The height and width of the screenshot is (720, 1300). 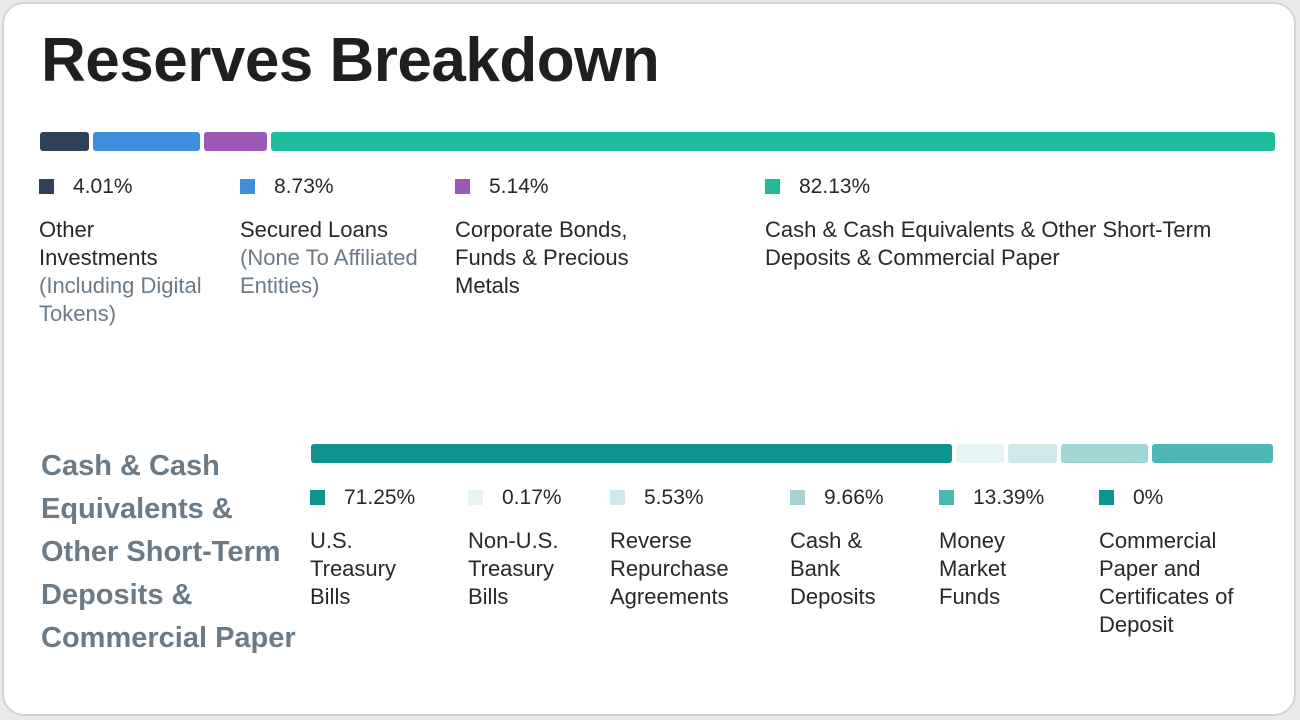 What do you see at coordinates (350, 60) in the screenshot?
I see `page-title: Reserves Breakdown` at bounding box center [350, 60].